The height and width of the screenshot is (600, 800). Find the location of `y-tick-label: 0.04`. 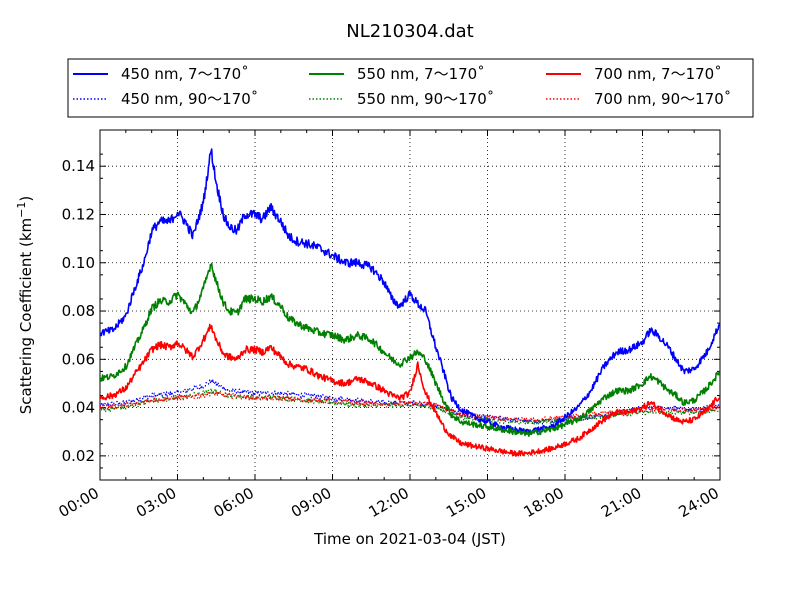

y-tick-label: 0.04 is located at coordinates (78, 408).